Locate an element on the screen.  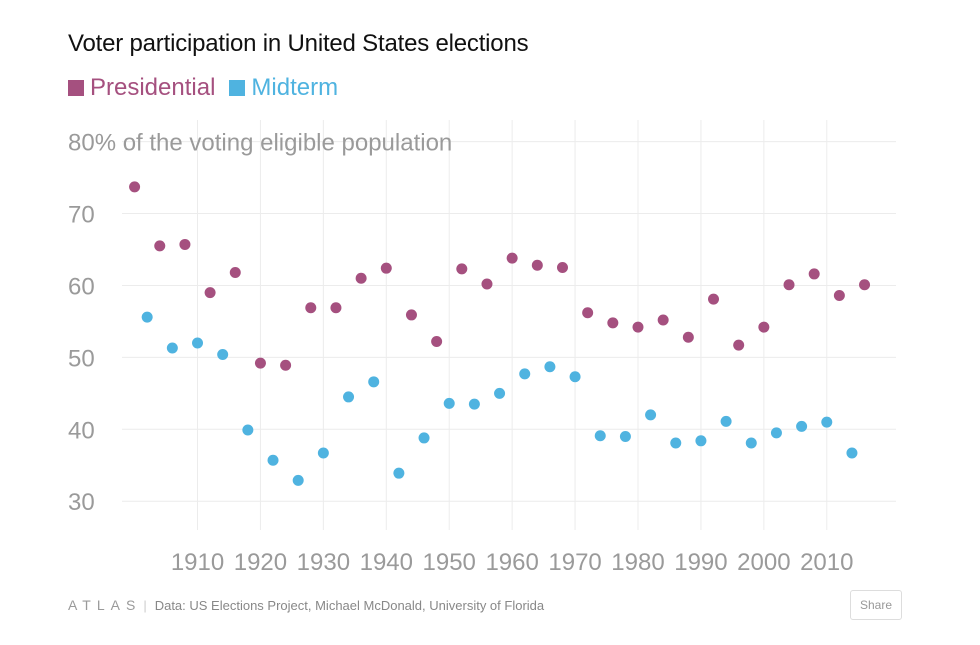
x-tick-label: 1910 is located at coordinates (197, 562).